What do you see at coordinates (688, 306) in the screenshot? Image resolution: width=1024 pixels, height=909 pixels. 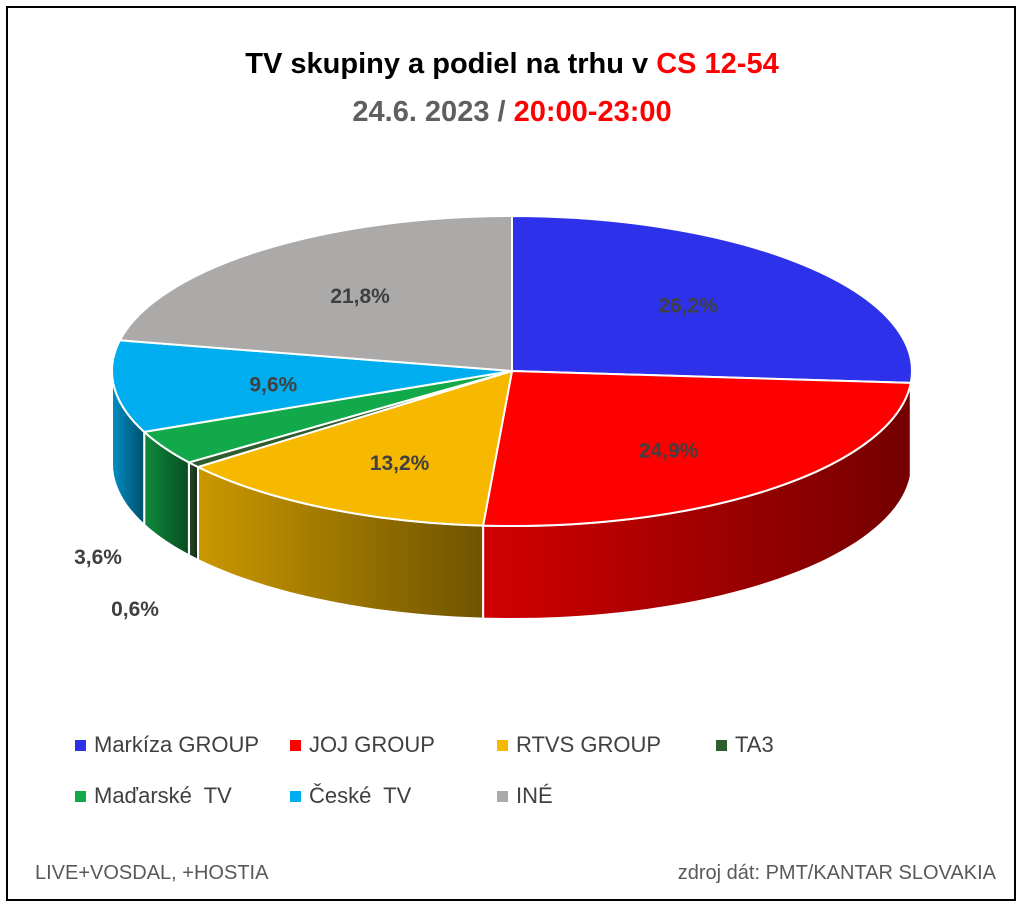 I see `data-label-0: 26,2%` at bounding box center [688, 306].